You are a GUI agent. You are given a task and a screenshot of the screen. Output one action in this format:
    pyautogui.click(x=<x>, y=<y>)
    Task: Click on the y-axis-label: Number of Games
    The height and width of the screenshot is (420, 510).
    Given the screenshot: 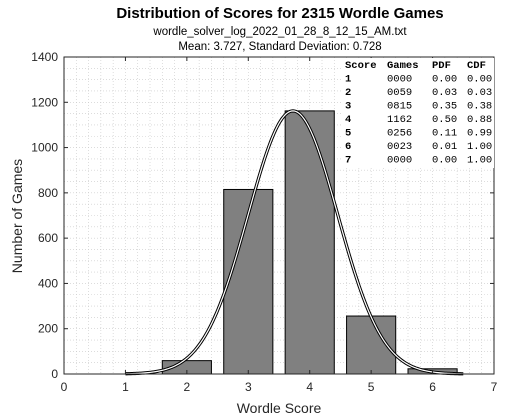 What is the action you would take?
    pyautogui.click(x=17, y=216)
    